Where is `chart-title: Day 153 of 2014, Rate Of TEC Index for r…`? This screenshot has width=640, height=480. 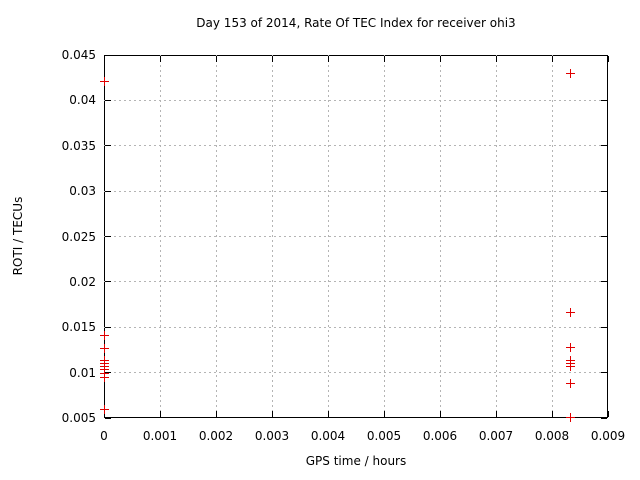
chart-title: Day 153 of 2014, Rate Of TEC Index for r… is located at coordinates (356, 23).